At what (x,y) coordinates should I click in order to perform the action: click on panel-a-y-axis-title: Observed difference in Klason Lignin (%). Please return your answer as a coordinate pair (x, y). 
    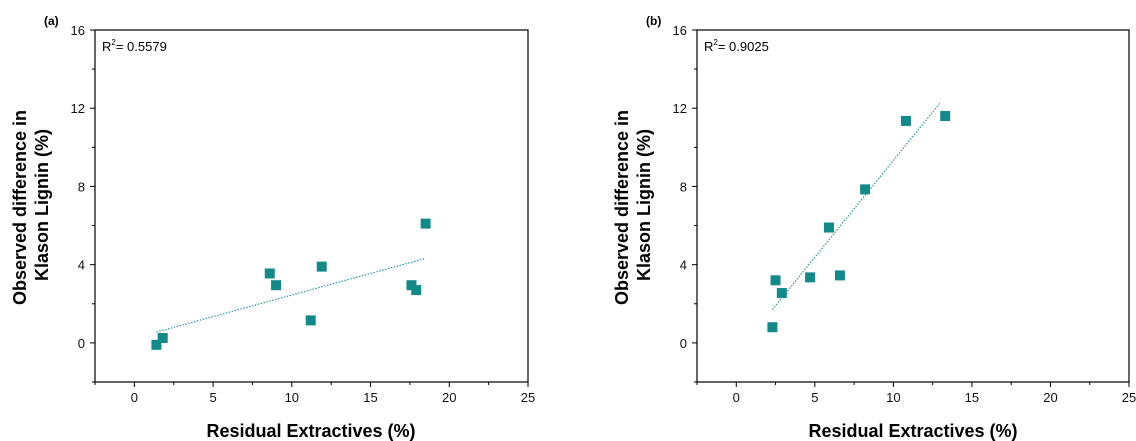
    Looking at the image, I should click on (31, 205).